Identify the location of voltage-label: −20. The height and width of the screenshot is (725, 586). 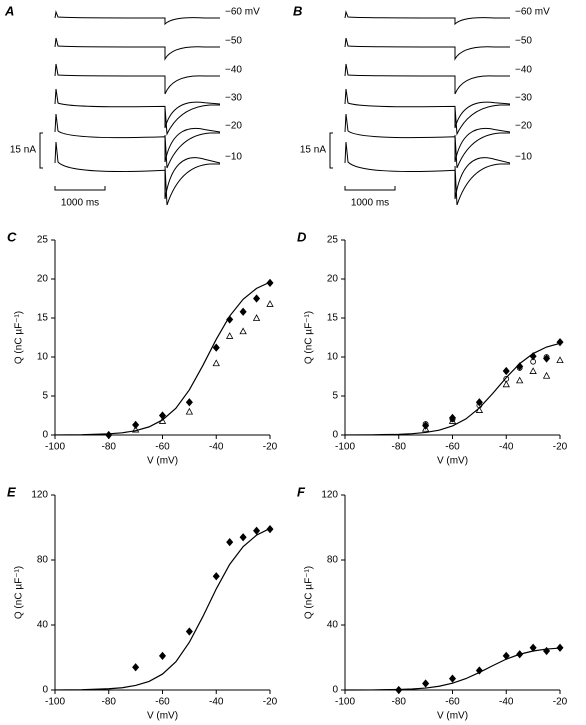
(233, 126).